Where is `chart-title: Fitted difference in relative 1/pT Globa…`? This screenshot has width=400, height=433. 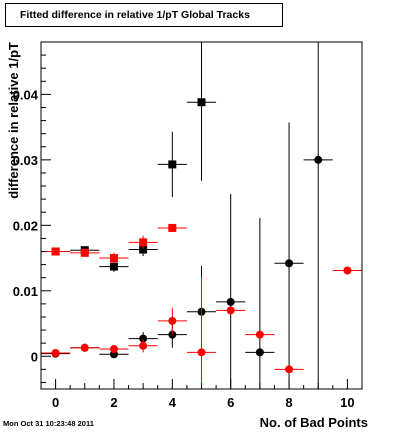
chart-title: Fitted difference in relative 1/pT Globa… is located at coordinates (144, 15).